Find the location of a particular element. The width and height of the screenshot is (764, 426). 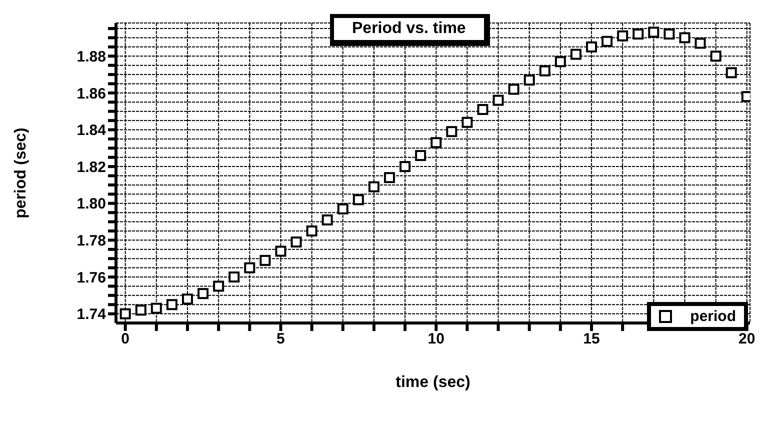

x-axis-title: time (sec) is located at coordinates (433, 382).